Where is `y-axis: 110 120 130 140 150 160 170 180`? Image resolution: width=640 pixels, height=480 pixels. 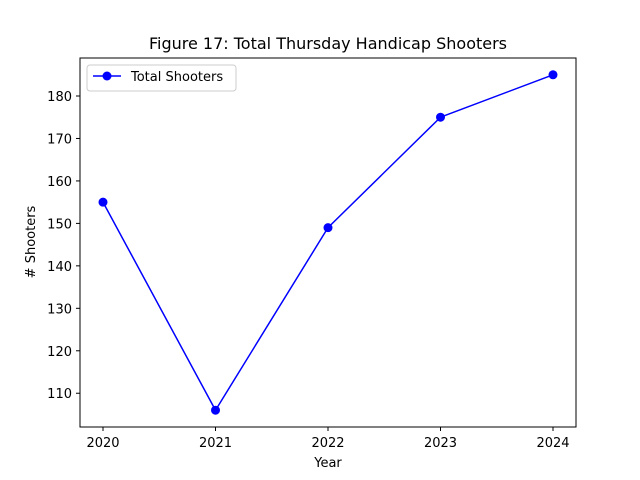 y-axis: 110 120 130 140 150 160 170 180 is located at coordinates (63, 246).